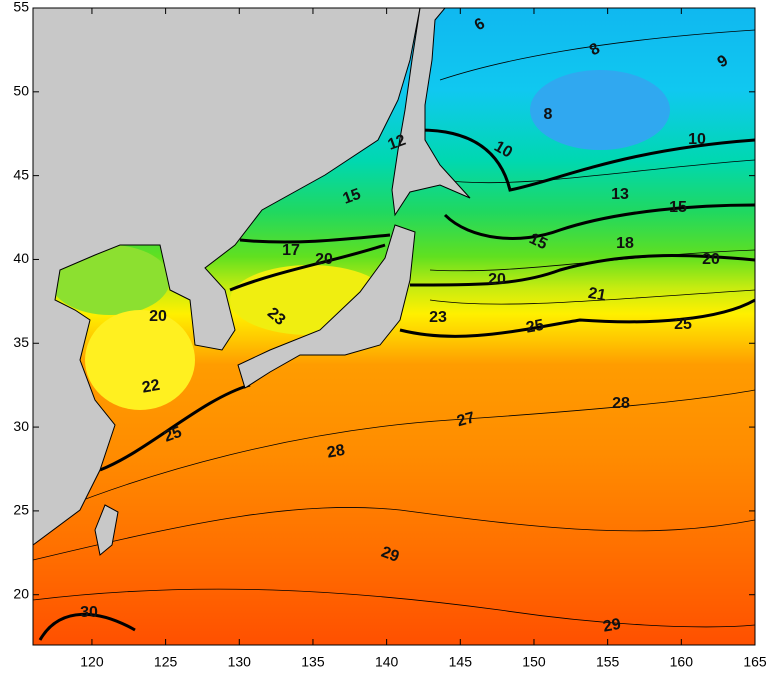 Image resolution: width=772 pixels, height=675 pixels. What do you see at coordinates (755, 662) in the screenshot?
I see `x-tick-label: 165` at bounding box center [755, 662].